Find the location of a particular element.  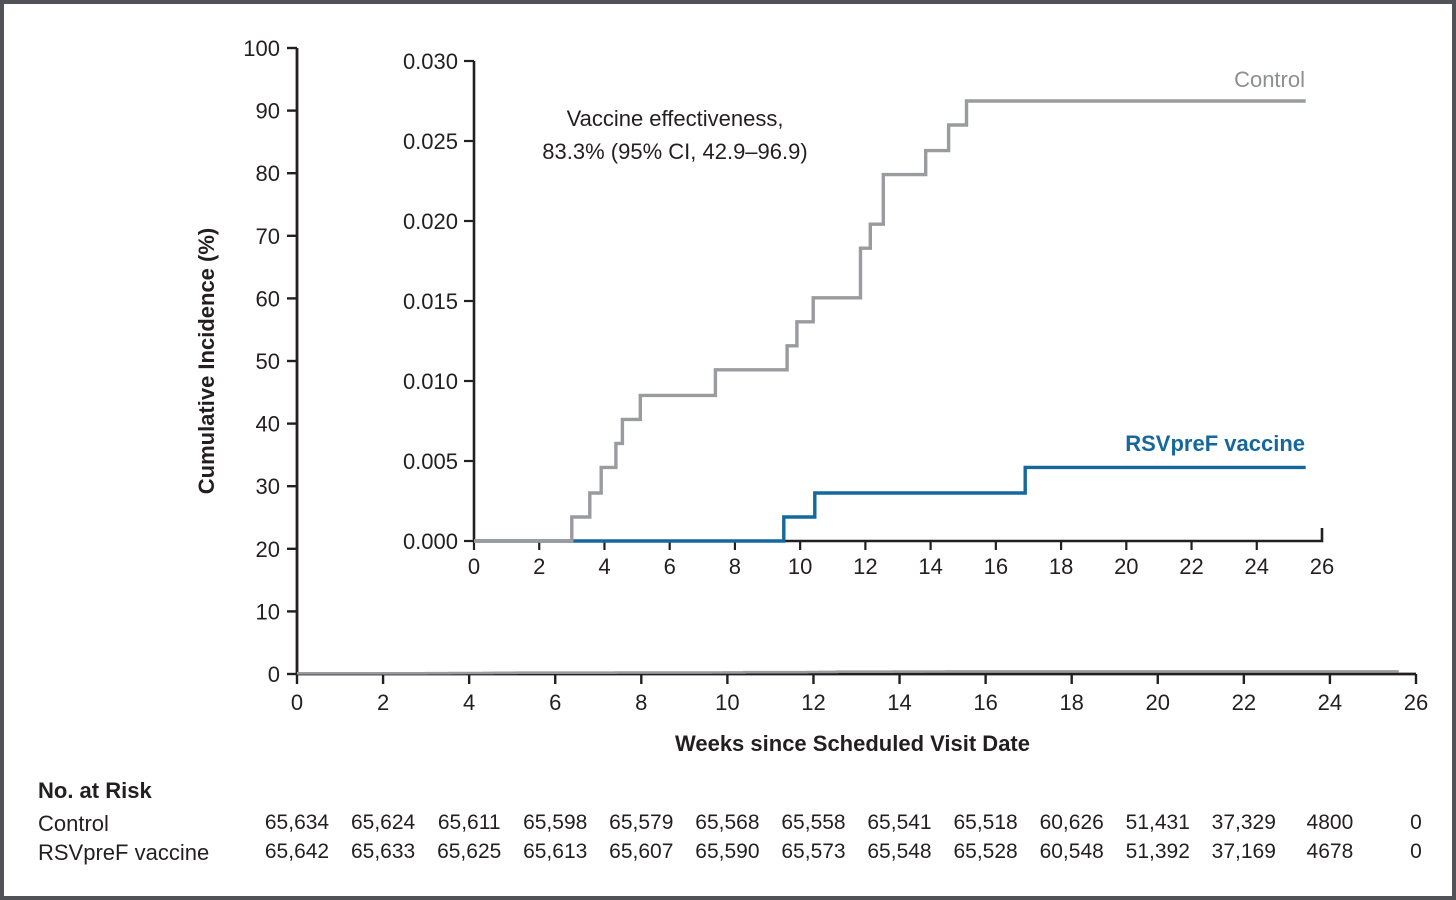

risk-value: 60,548 is located at coordinates (1071, 851).